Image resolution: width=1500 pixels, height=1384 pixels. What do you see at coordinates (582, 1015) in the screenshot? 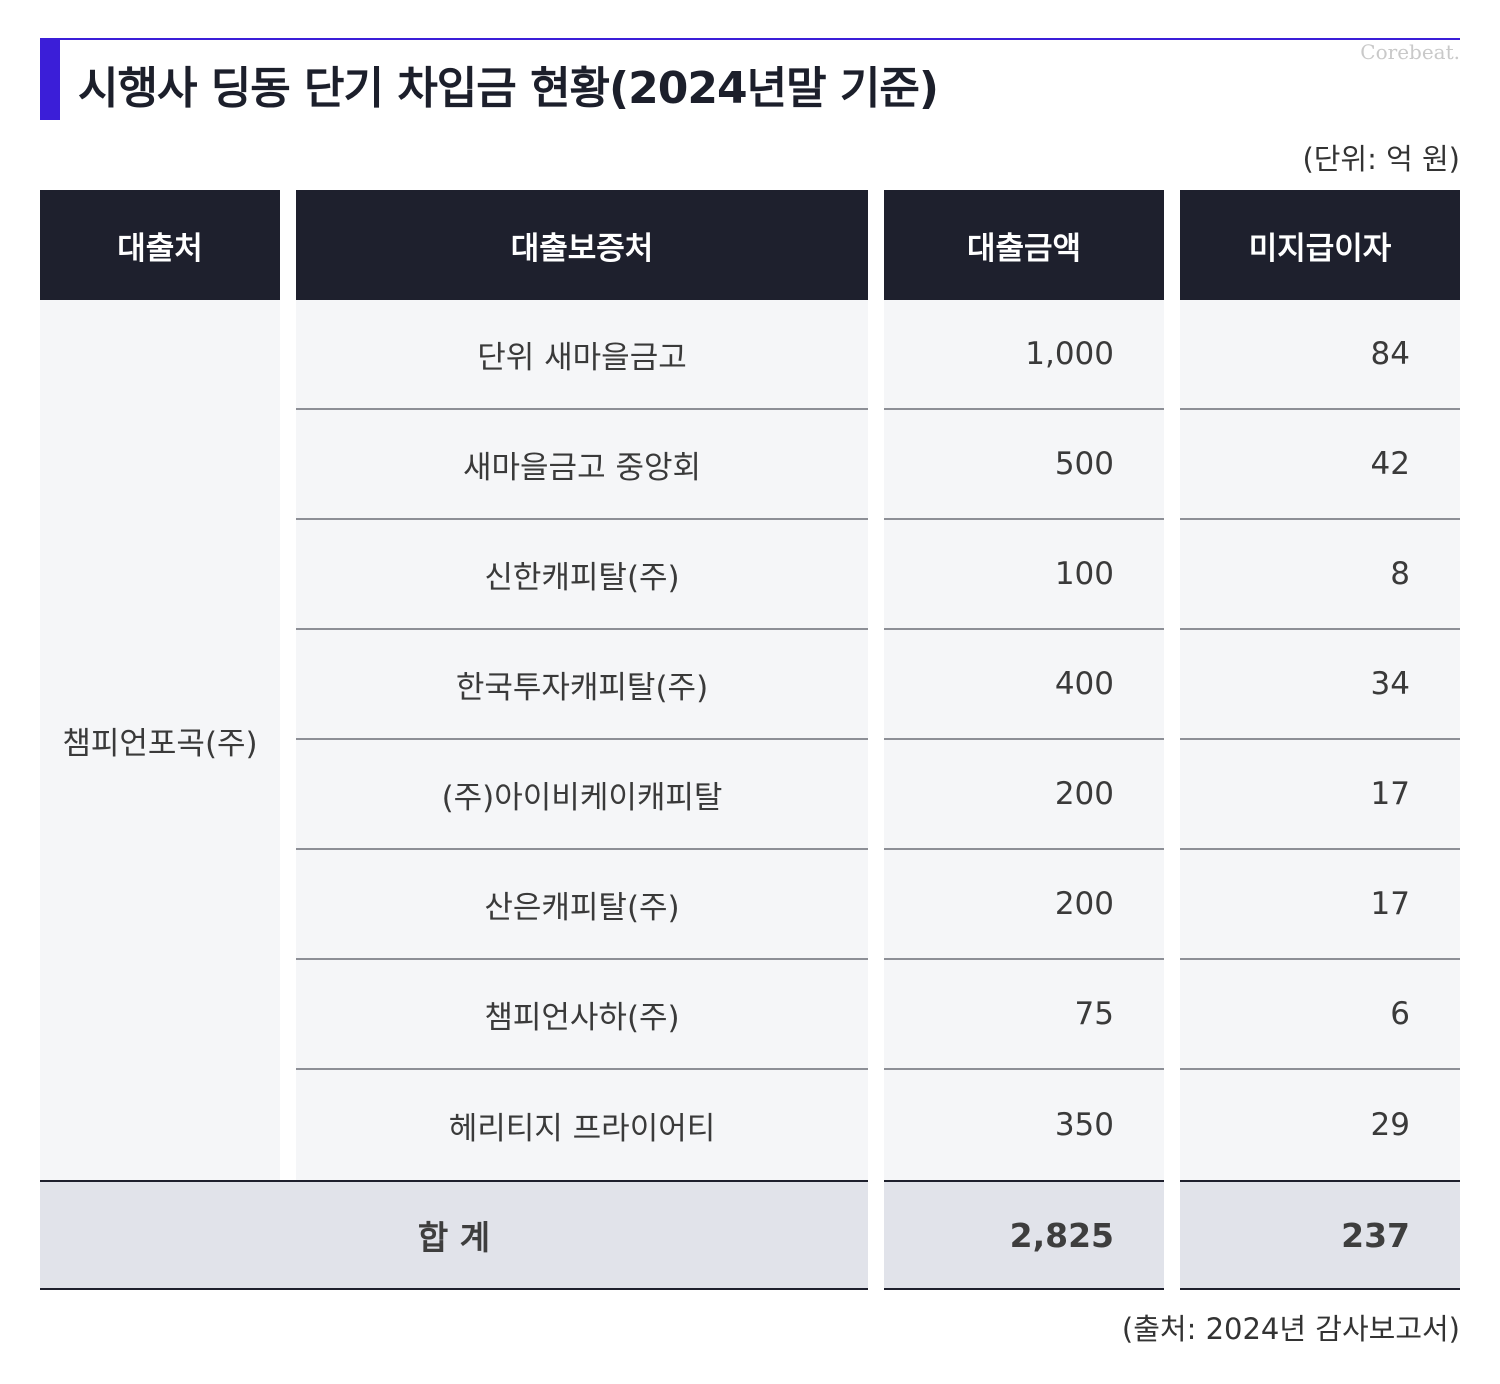
I see `guarantor-cell: 챔피언사하(주)` at bounding box center [582, 1015].